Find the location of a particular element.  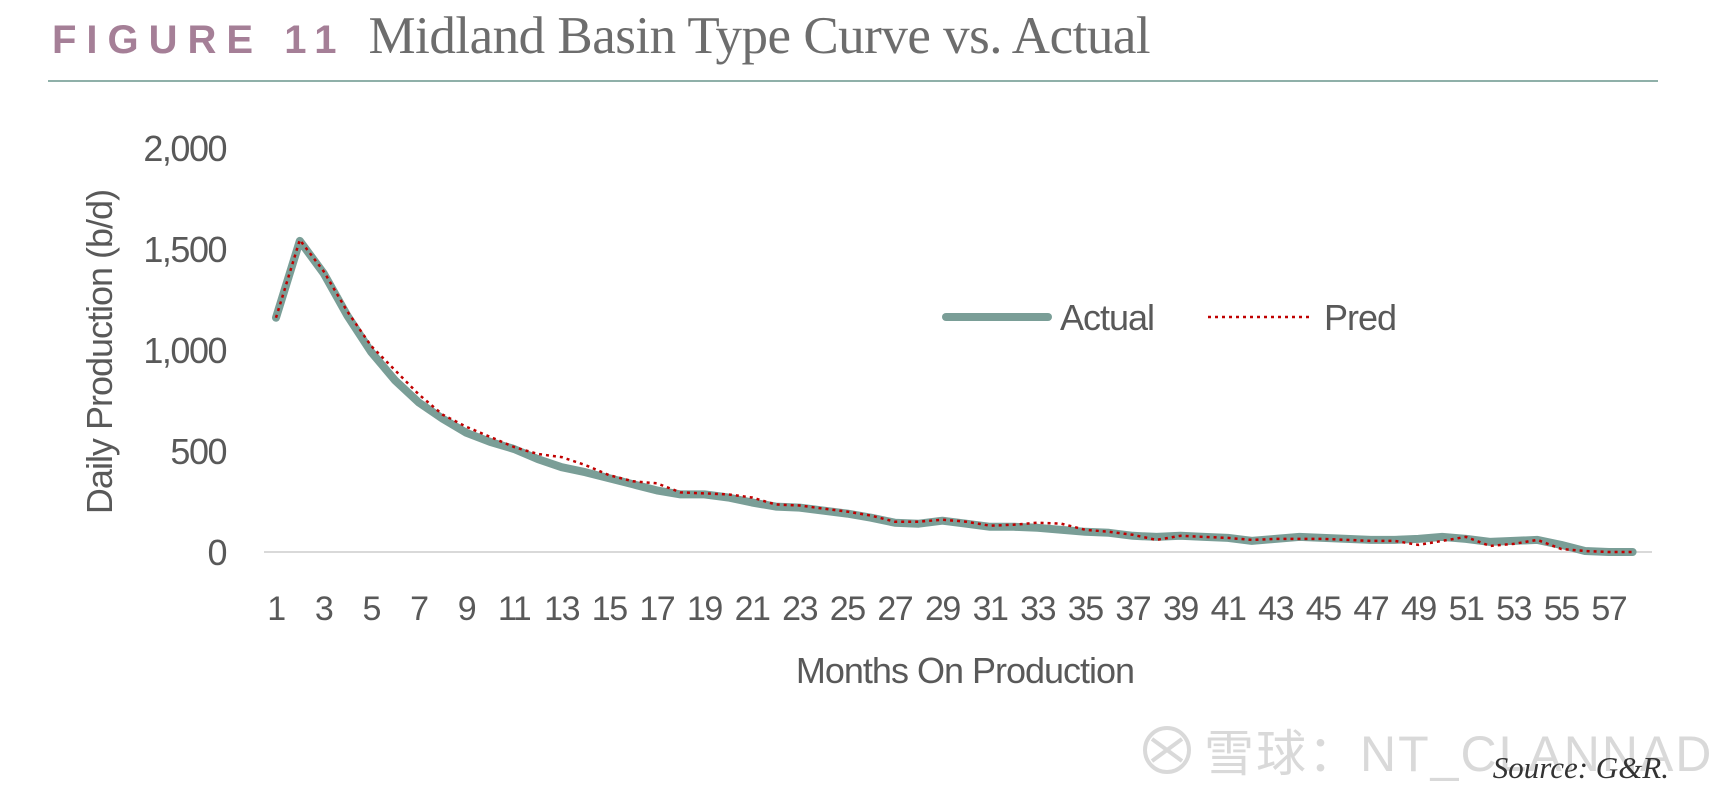

y-tick-label: 1,500 is located at coordinates (184, 249).